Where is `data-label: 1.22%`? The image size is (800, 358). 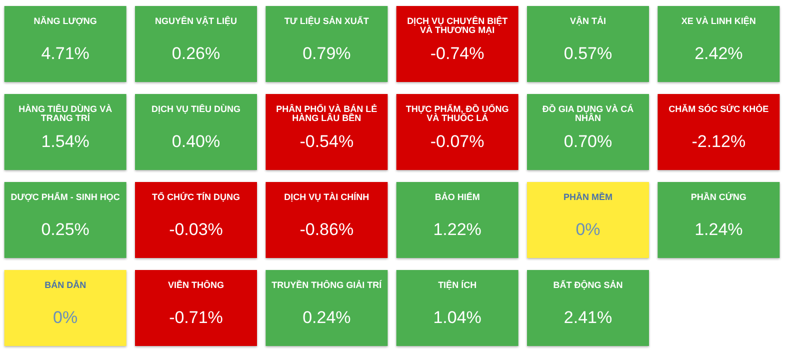
data-label: 1.22% is located at coordinates (457, 229).